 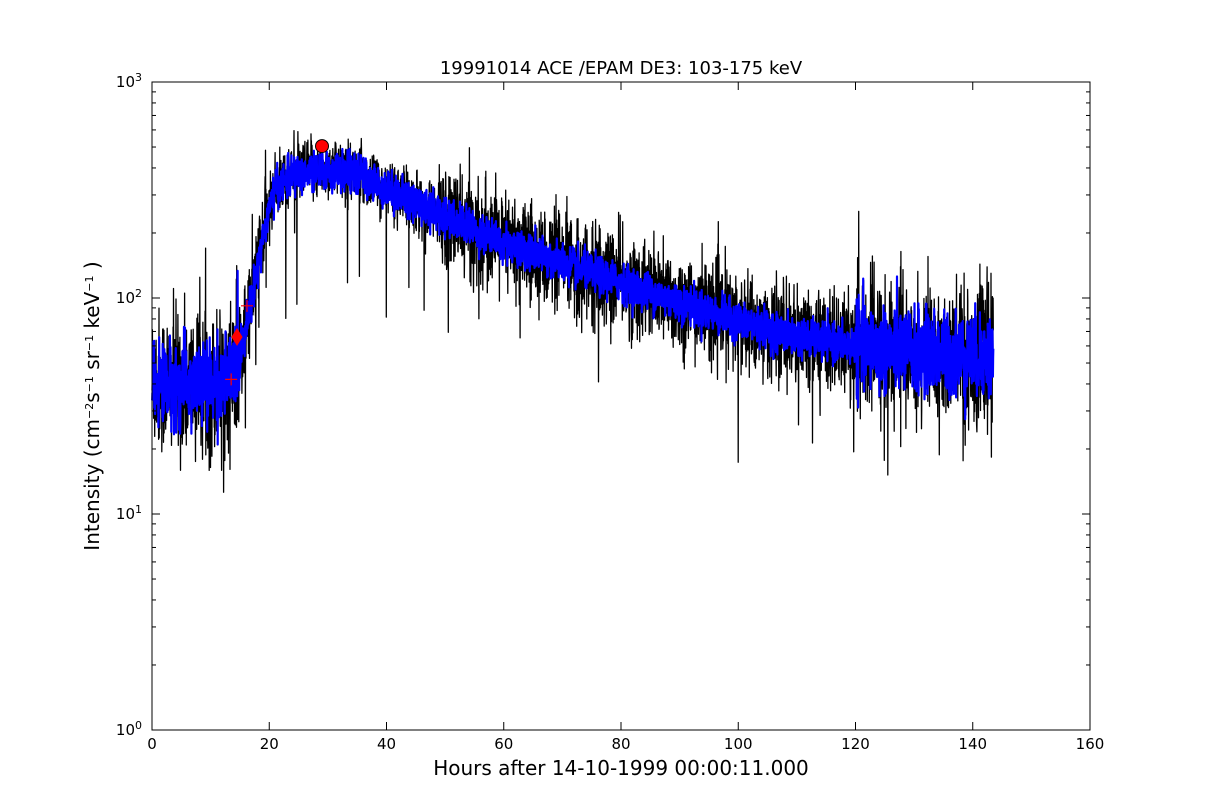 What do you see at coordinates (92, 313) in the screenshot?
I see `y-label-part-4: keV` at bounding box center [92, 313].